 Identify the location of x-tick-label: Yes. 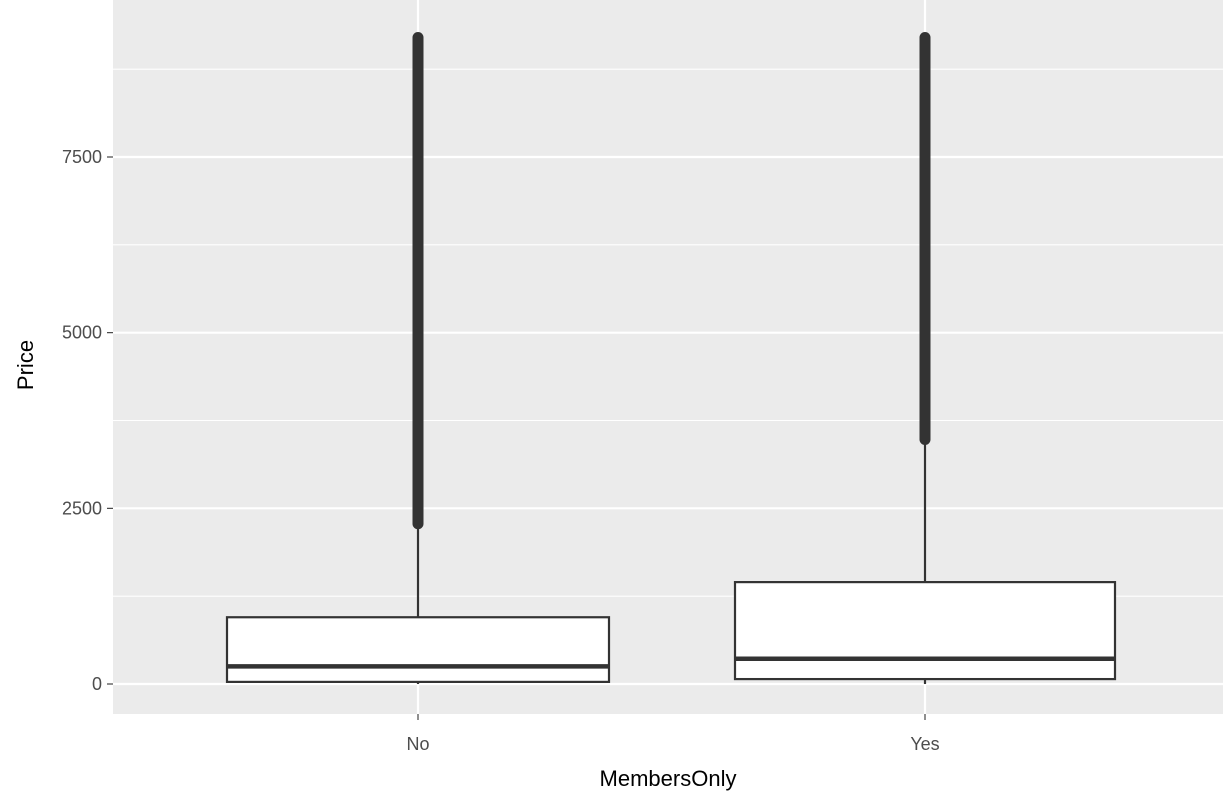
(924, 744).